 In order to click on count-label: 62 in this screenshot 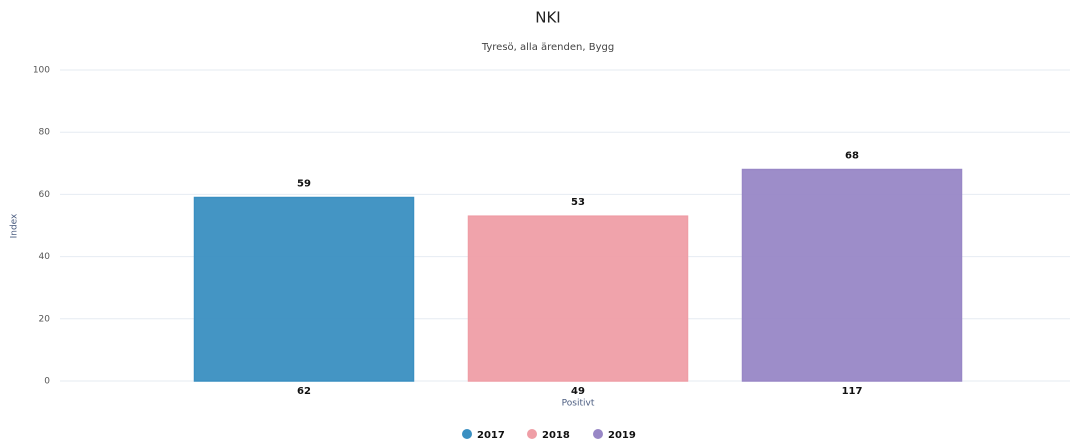, I will do `click(304, 391)`.